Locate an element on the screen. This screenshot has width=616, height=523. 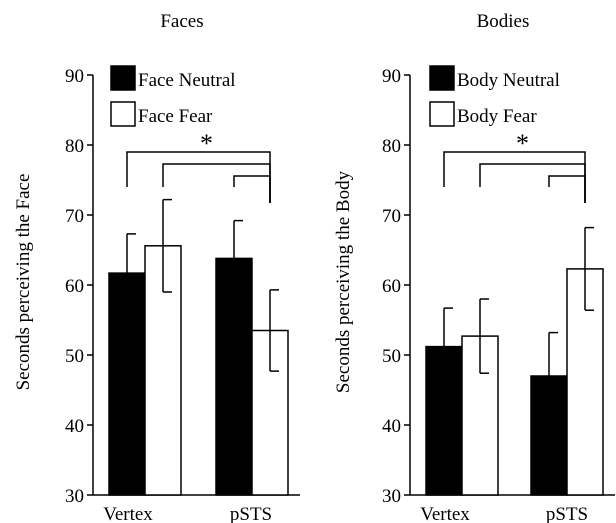
y-axis-label: Seconds perceiving the Body is located at coordinates (343, 281).